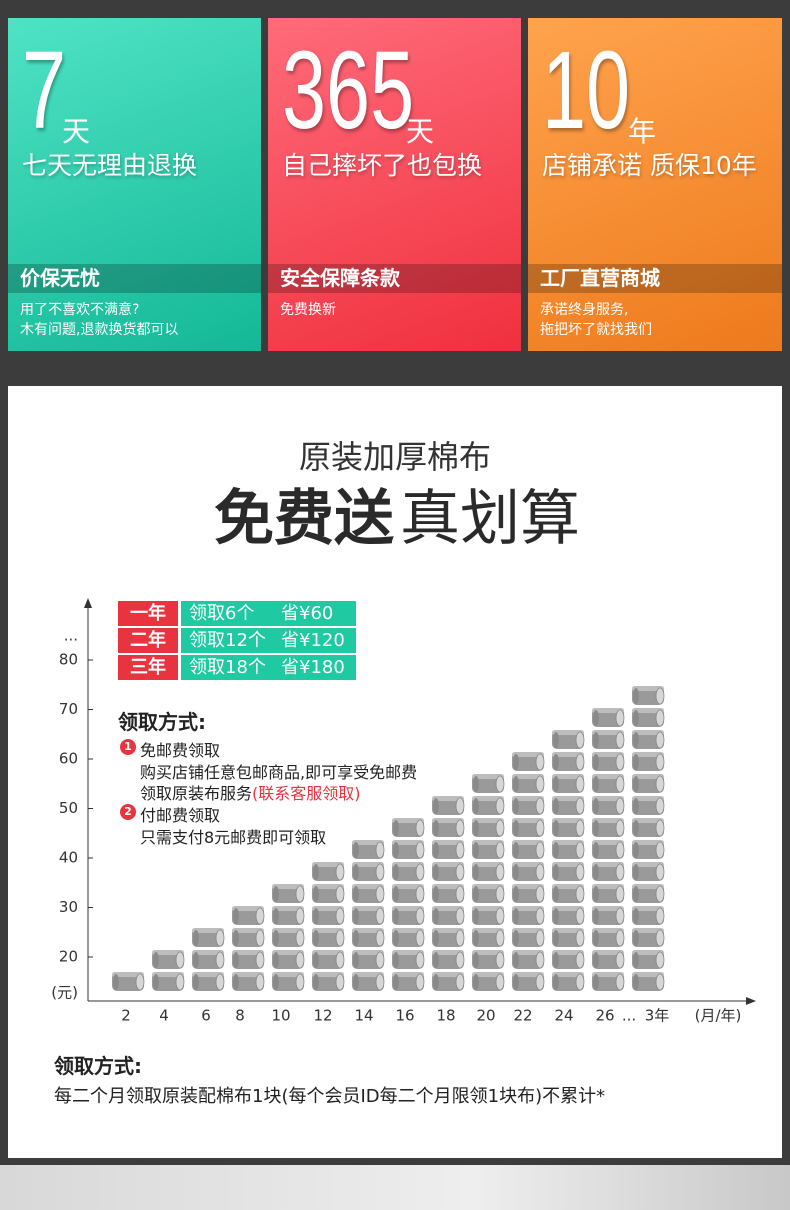 This screenshot has width=790, height=1210. What do you see at coordinates (751, 1001) in the screenshot?
I see `x-arrow` at bounding box center [751, 1001].